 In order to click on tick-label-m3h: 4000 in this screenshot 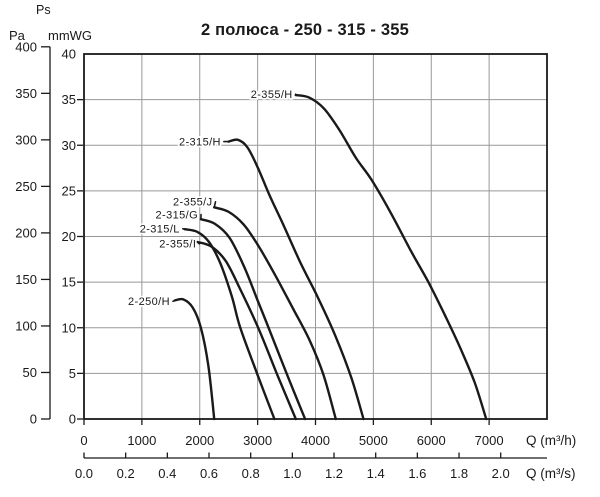, I will do `click(315, 440)`.